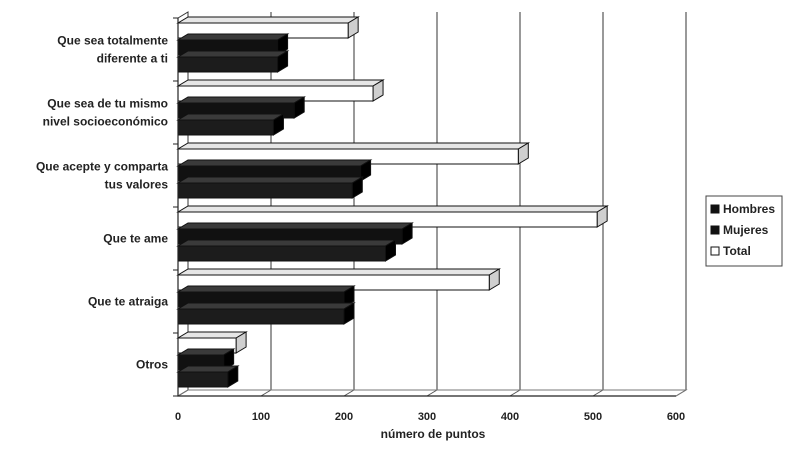 This screenshot has width=791, height=456. I want to click on legend-label: Total, so click(737, 251).